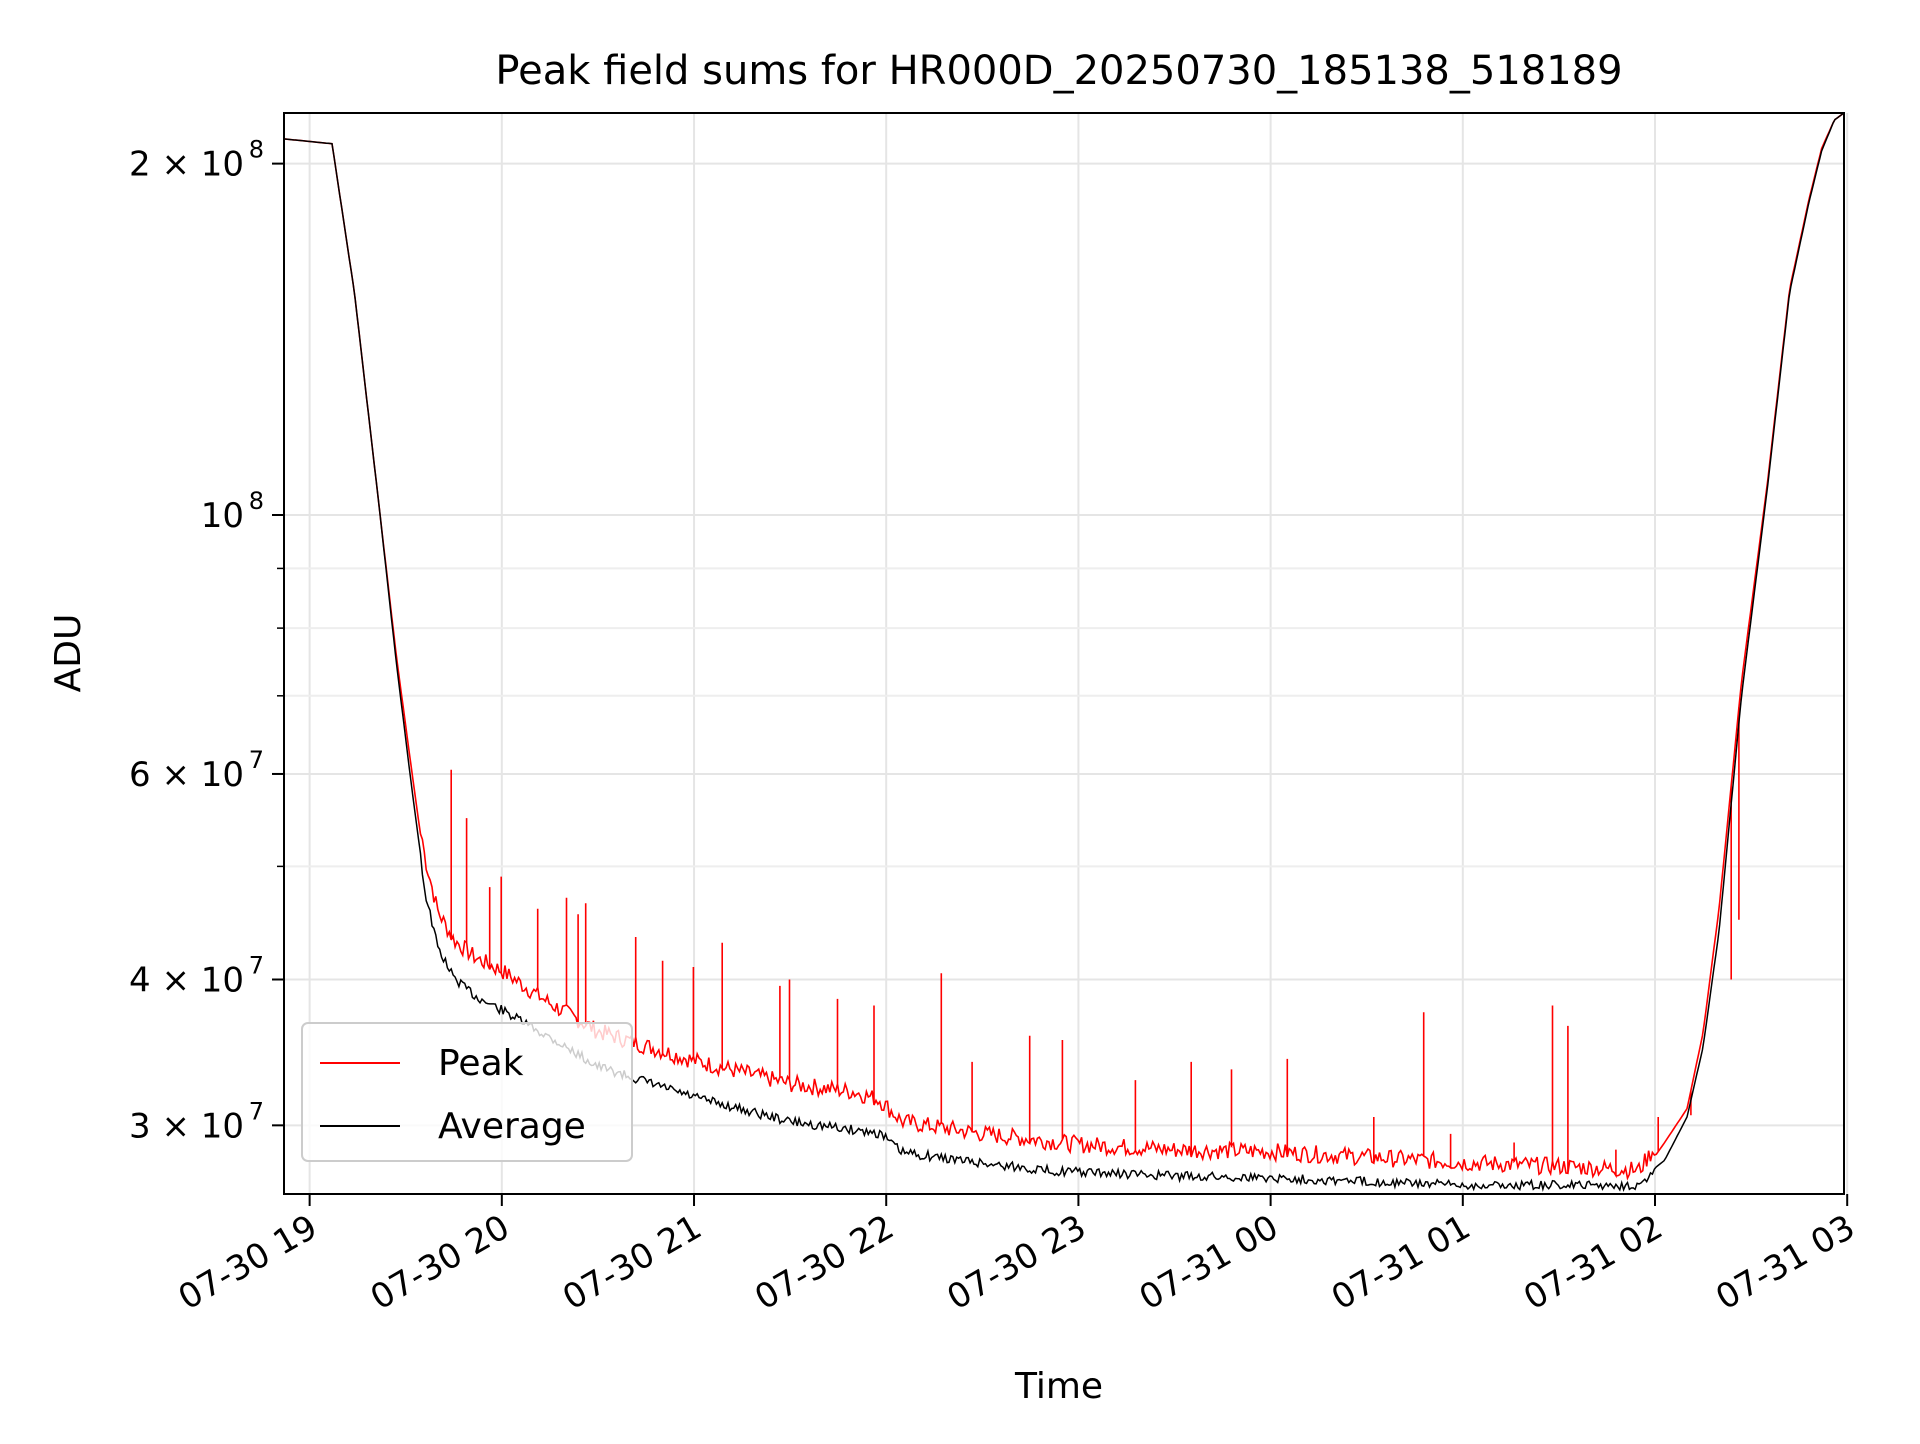 This screenshot has width=1920, height=1444. Describe the element at coordinates (467, 1092) in the screenshot. I see `legend: Peak Average` at that location.